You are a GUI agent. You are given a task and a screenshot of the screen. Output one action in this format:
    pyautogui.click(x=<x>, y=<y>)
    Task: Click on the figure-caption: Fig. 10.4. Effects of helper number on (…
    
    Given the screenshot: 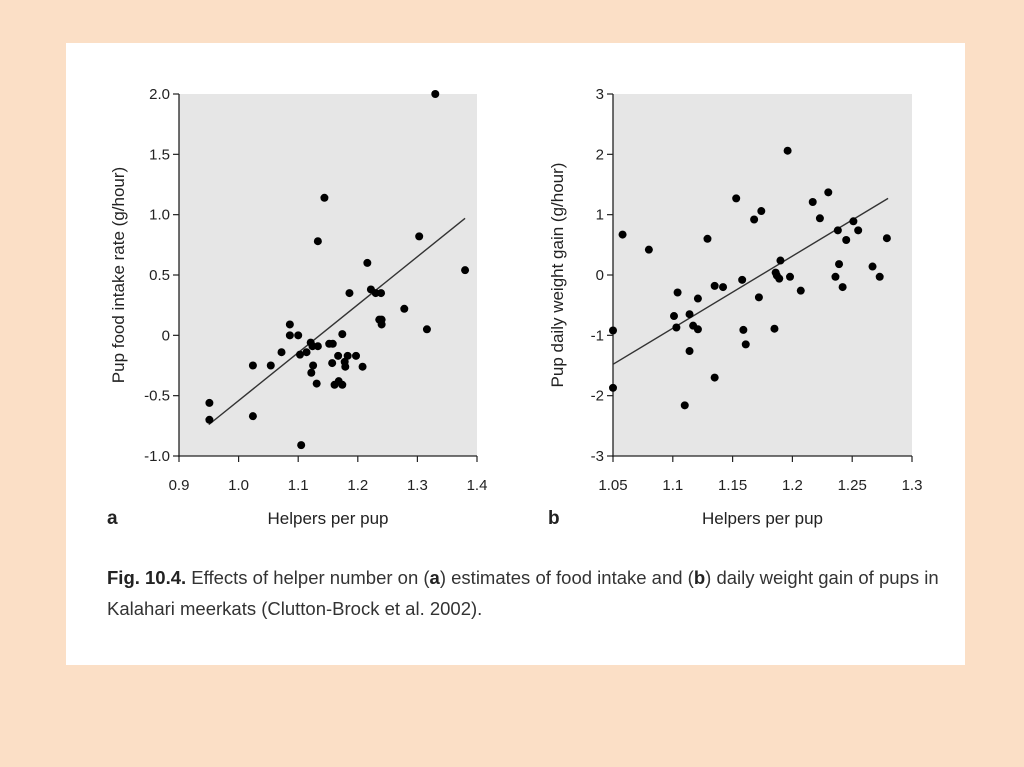 What is the action you would take?
    pyautogui.click(x=527, y=593)
    